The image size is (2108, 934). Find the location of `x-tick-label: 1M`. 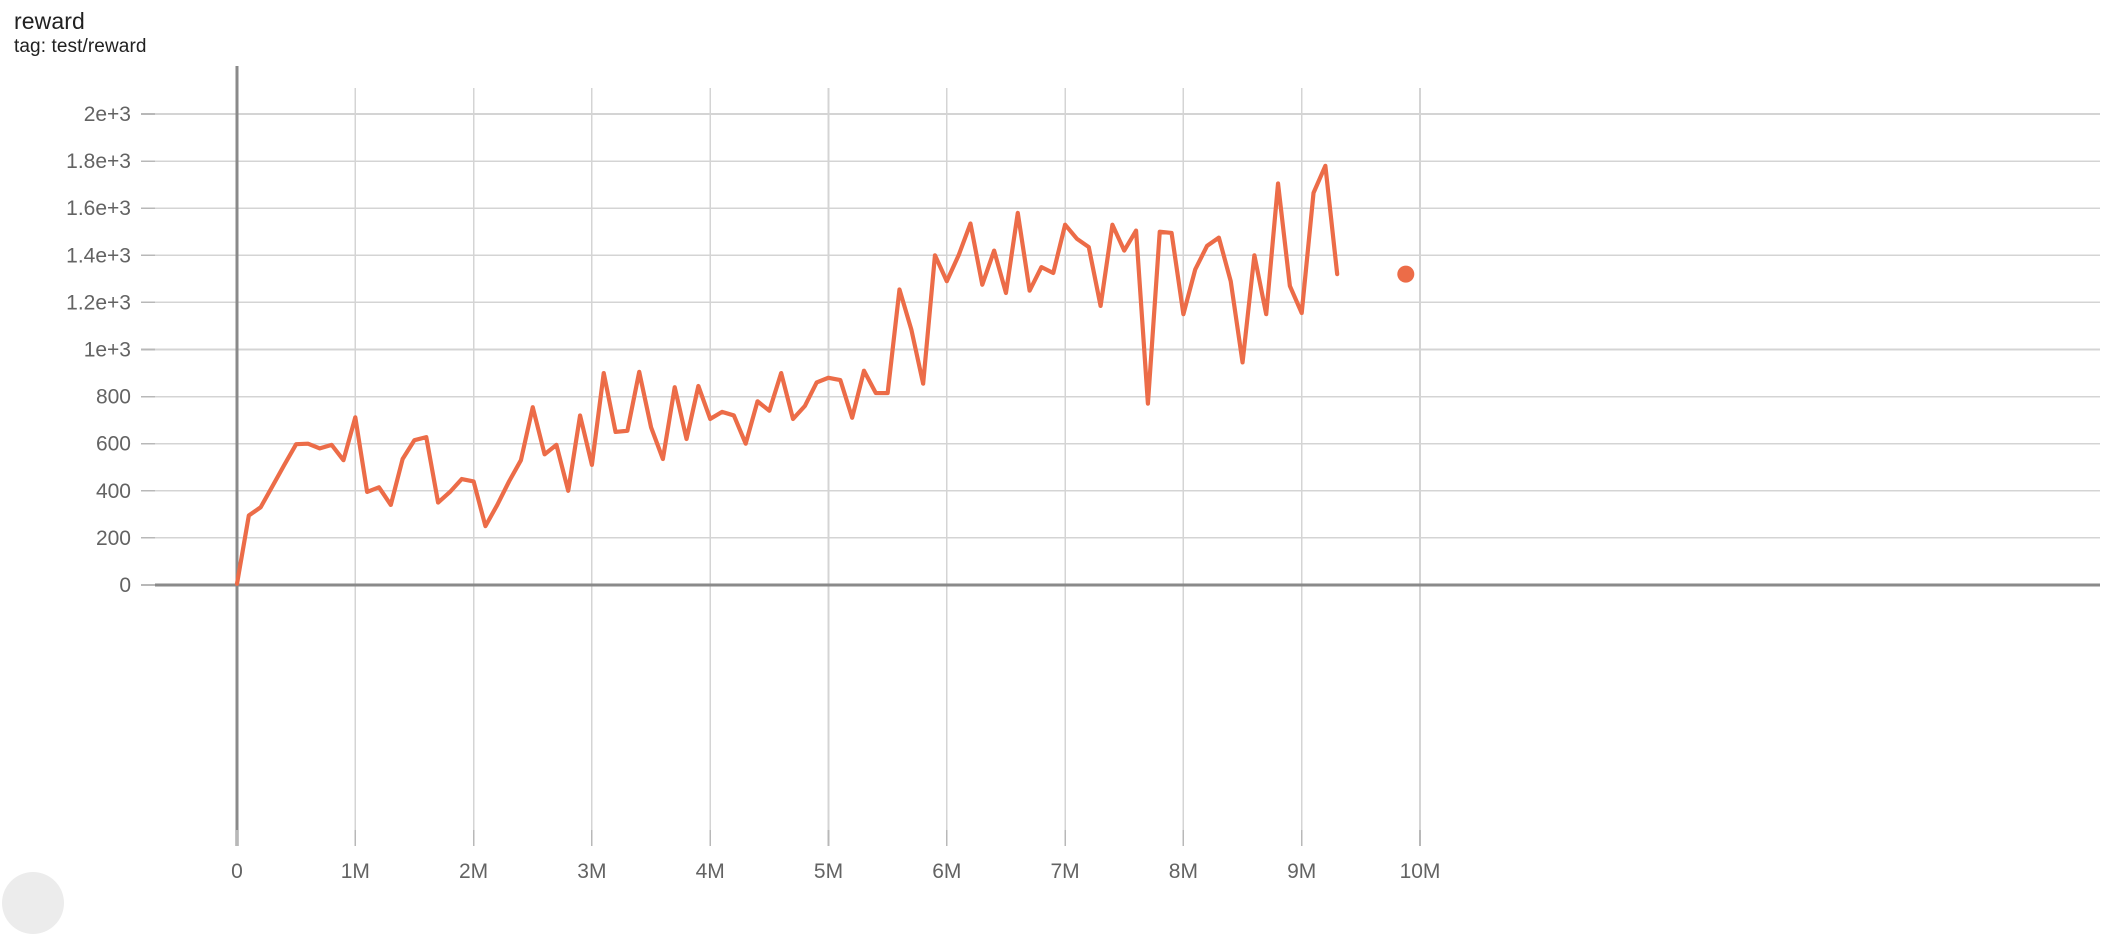

x-tick-label: 1M is located at coordinates (355, 871).